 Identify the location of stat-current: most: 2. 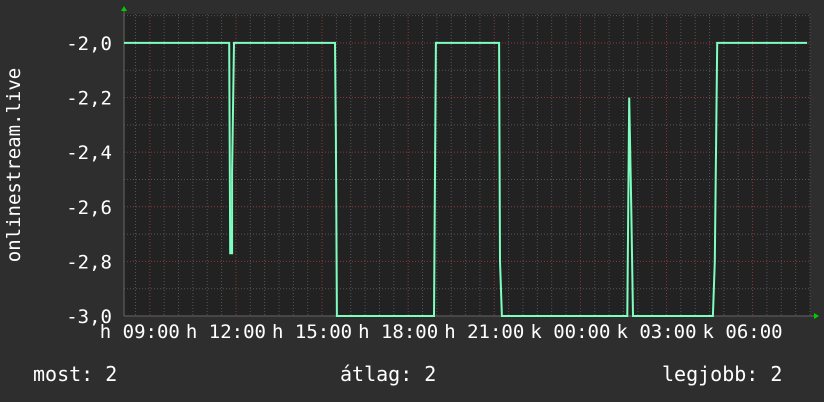
(75, 374).